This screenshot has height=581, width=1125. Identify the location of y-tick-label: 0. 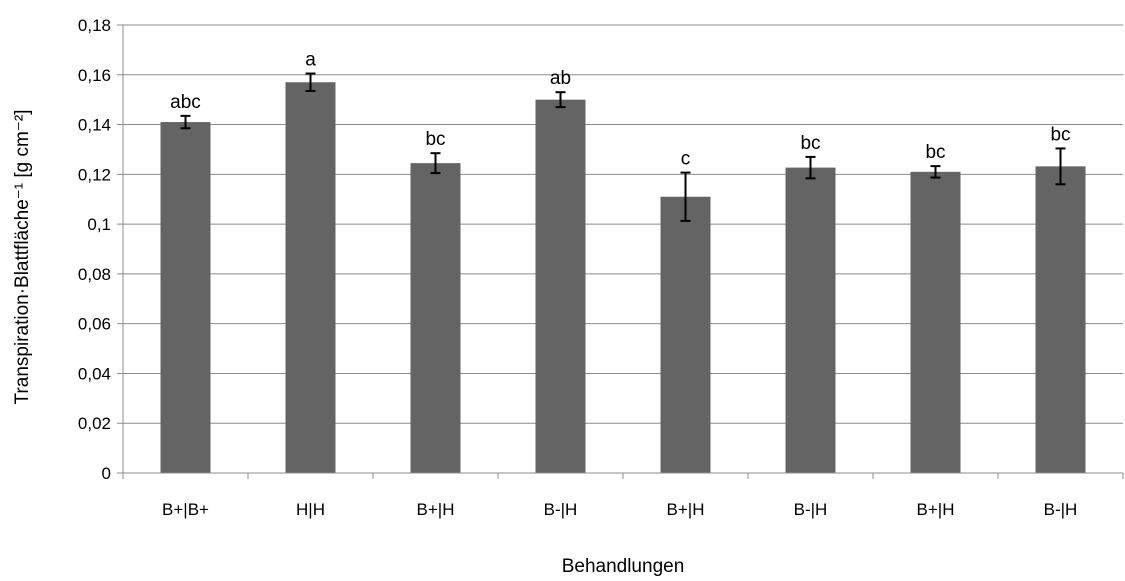
(106, 473).